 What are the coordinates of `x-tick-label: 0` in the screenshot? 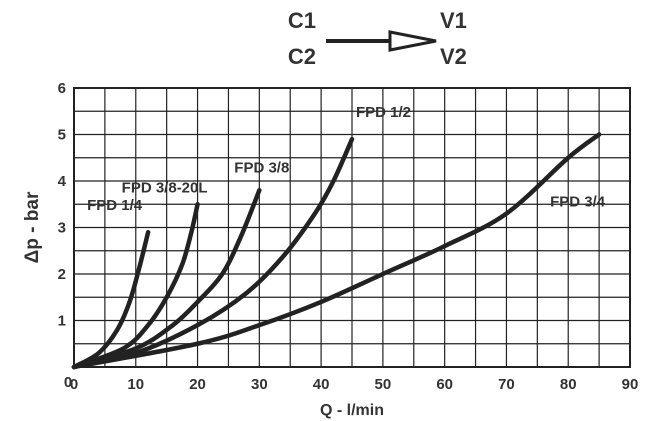 It's located at (74, 384).